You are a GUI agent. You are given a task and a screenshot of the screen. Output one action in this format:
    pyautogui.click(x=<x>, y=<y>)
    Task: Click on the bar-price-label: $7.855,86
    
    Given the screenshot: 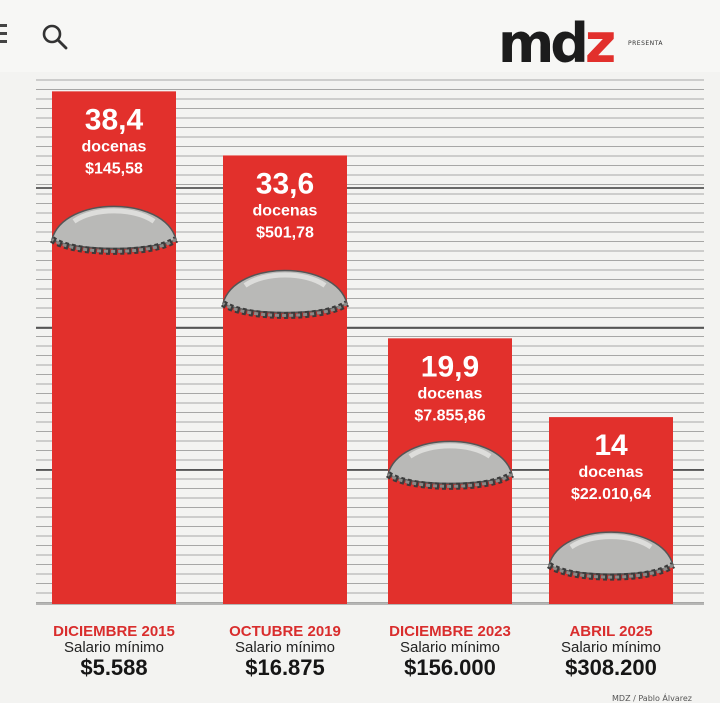 What is the action you would take?
    pyautogui.click(x=449, y=415)
    